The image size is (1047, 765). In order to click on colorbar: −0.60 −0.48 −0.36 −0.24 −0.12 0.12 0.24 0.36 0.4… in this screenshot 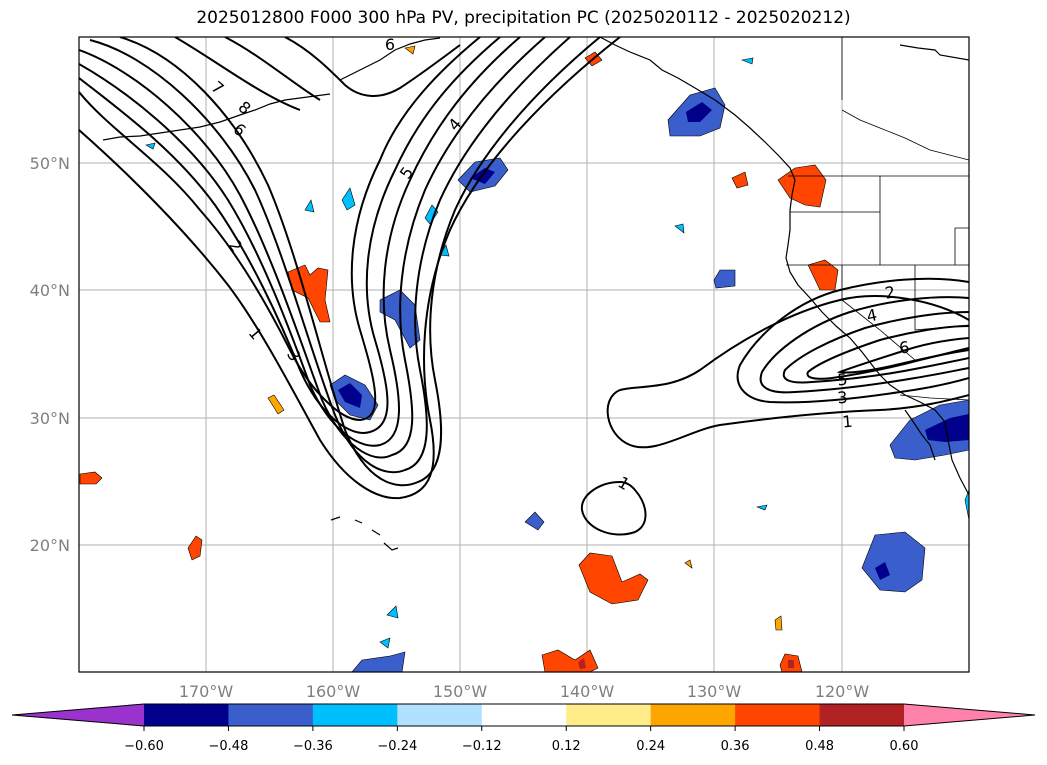, I will do `click(523, 728)`.